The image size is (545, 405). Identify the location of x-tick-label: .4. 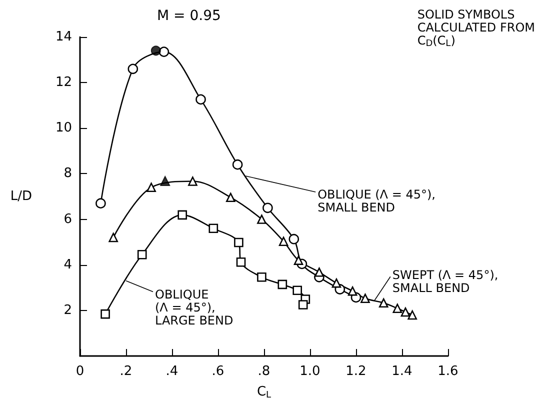
(172, 371).